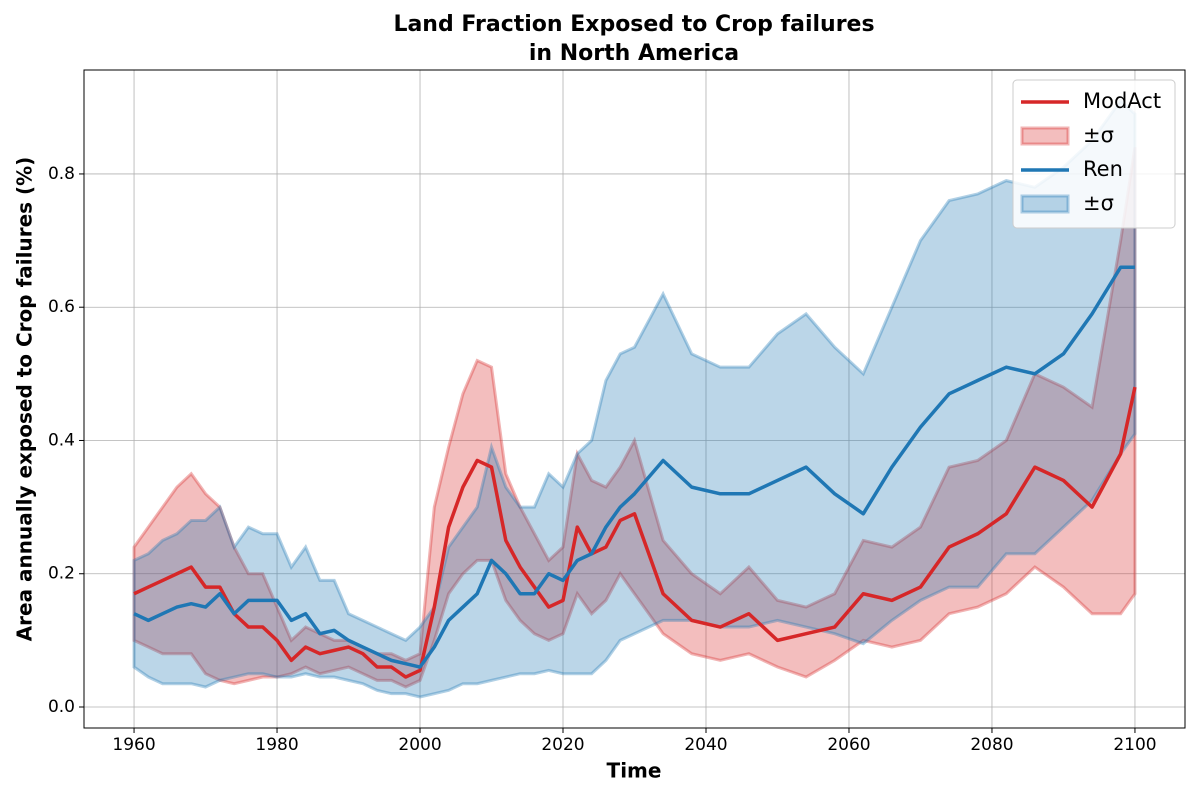  I want to click on legend-box, so click(1094, 154).